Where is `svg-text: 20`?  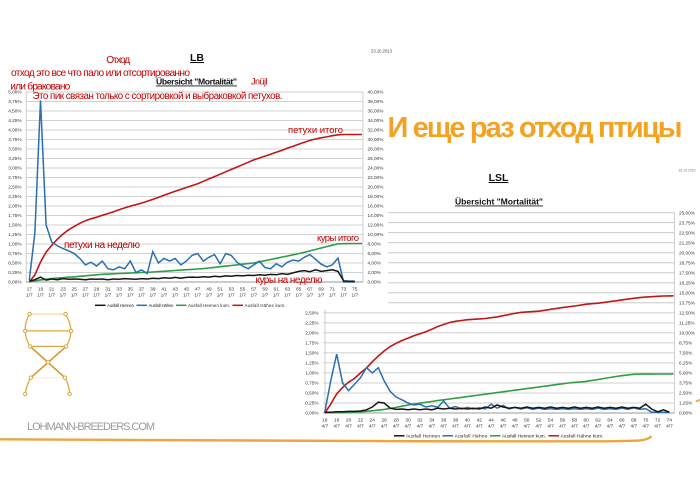 svg-text: 20 is located at coordinates (349, 421).